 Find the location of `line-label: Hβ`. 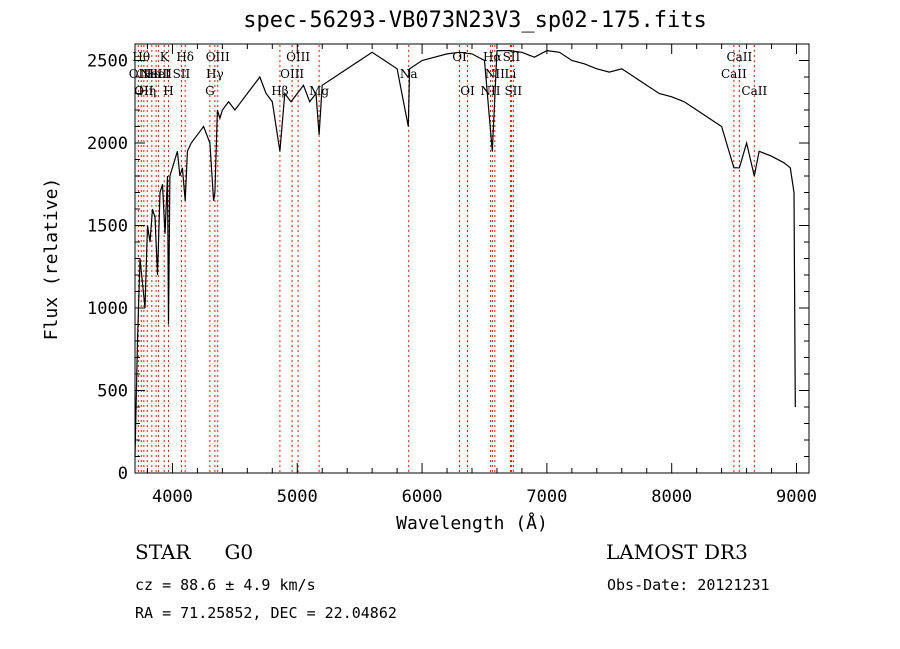

line-label: Hβ is located at coordinates (279, 91).